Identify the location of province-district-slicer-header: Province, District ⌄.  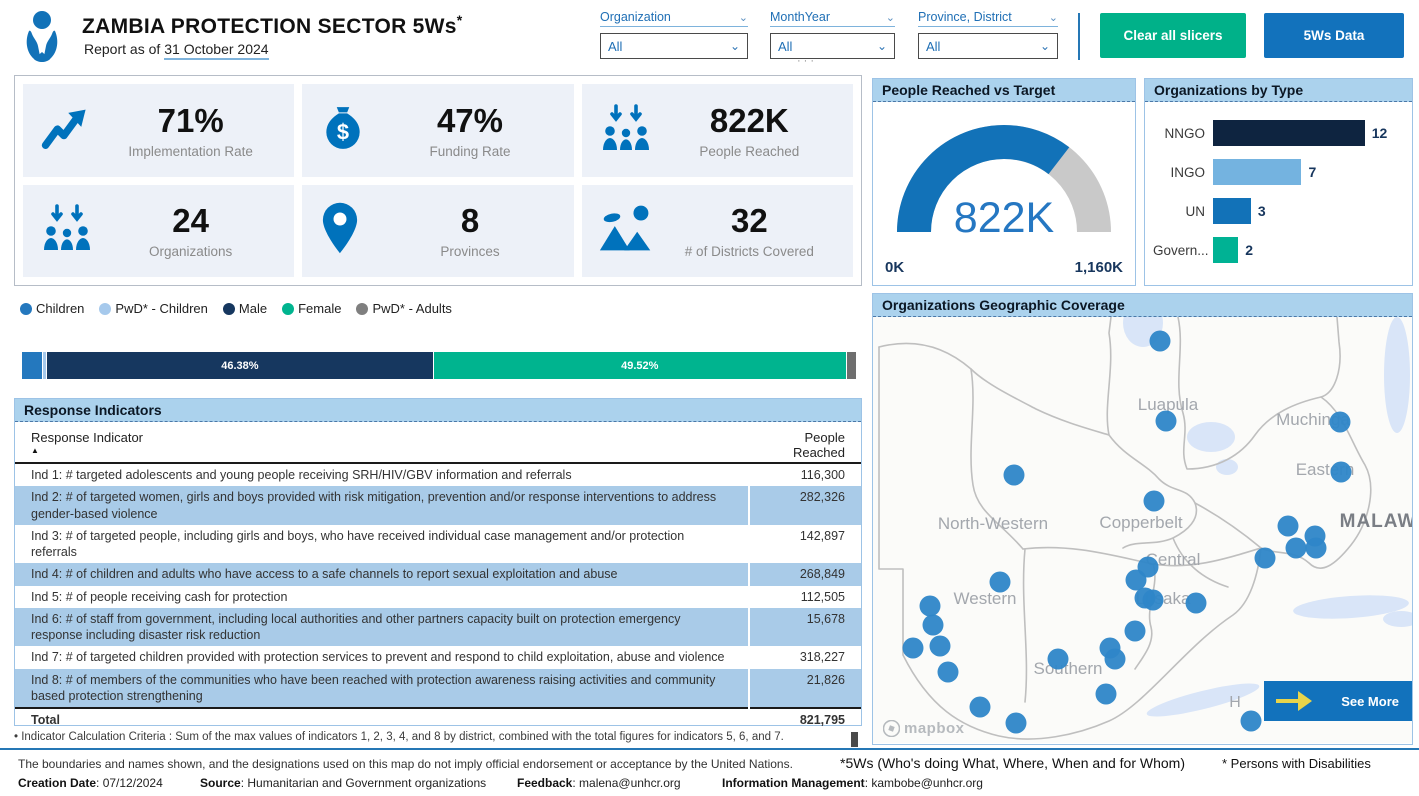
(988, 18).